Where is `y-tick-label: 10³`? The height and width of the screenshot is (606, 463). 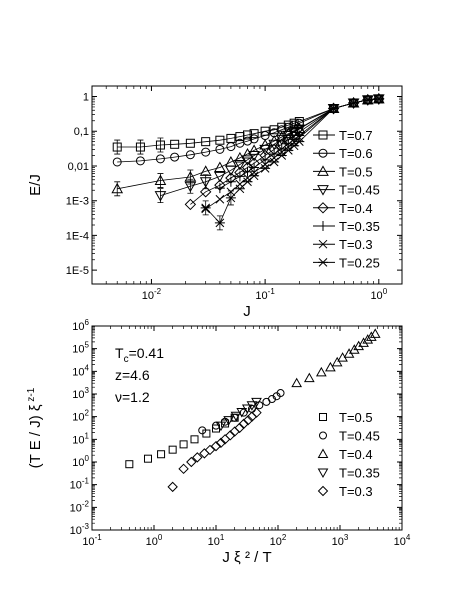
y-tick-label: 10³ is located at coordinates (80, 393).